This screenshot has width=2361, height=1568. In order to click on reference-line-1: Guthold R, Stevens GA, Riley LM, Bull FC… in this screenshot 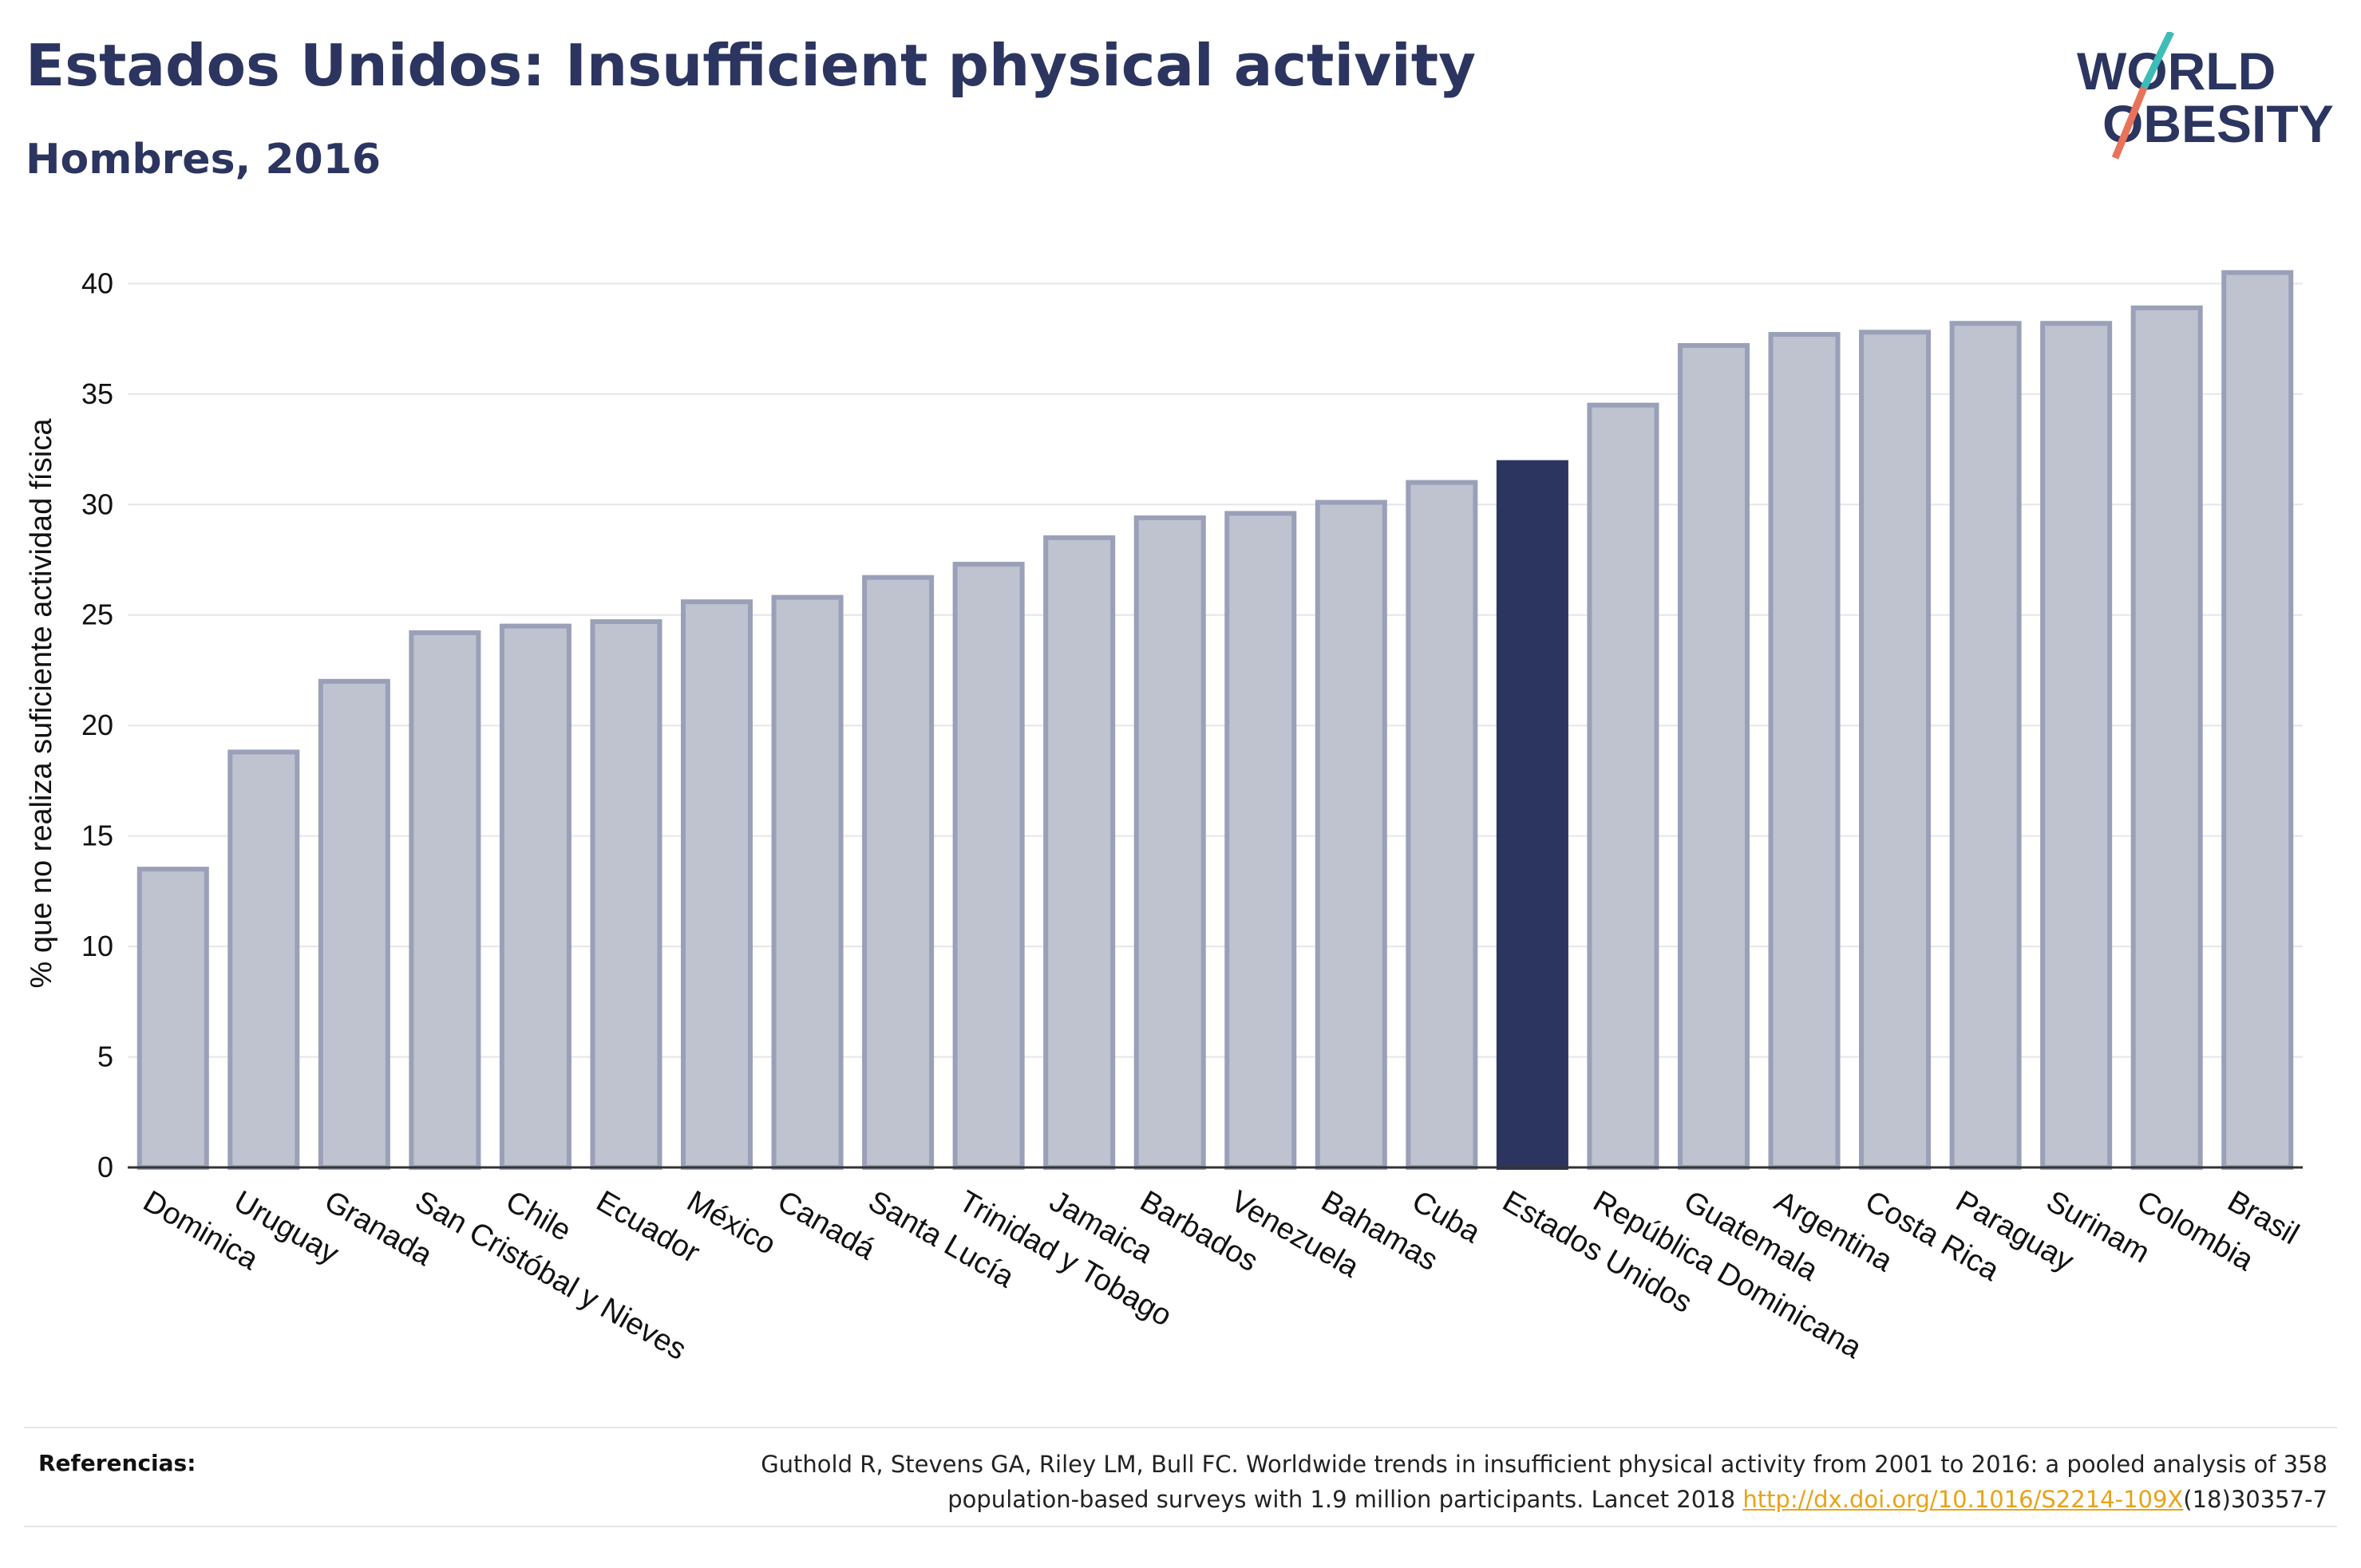, I will do `click(1544, 1464)`.